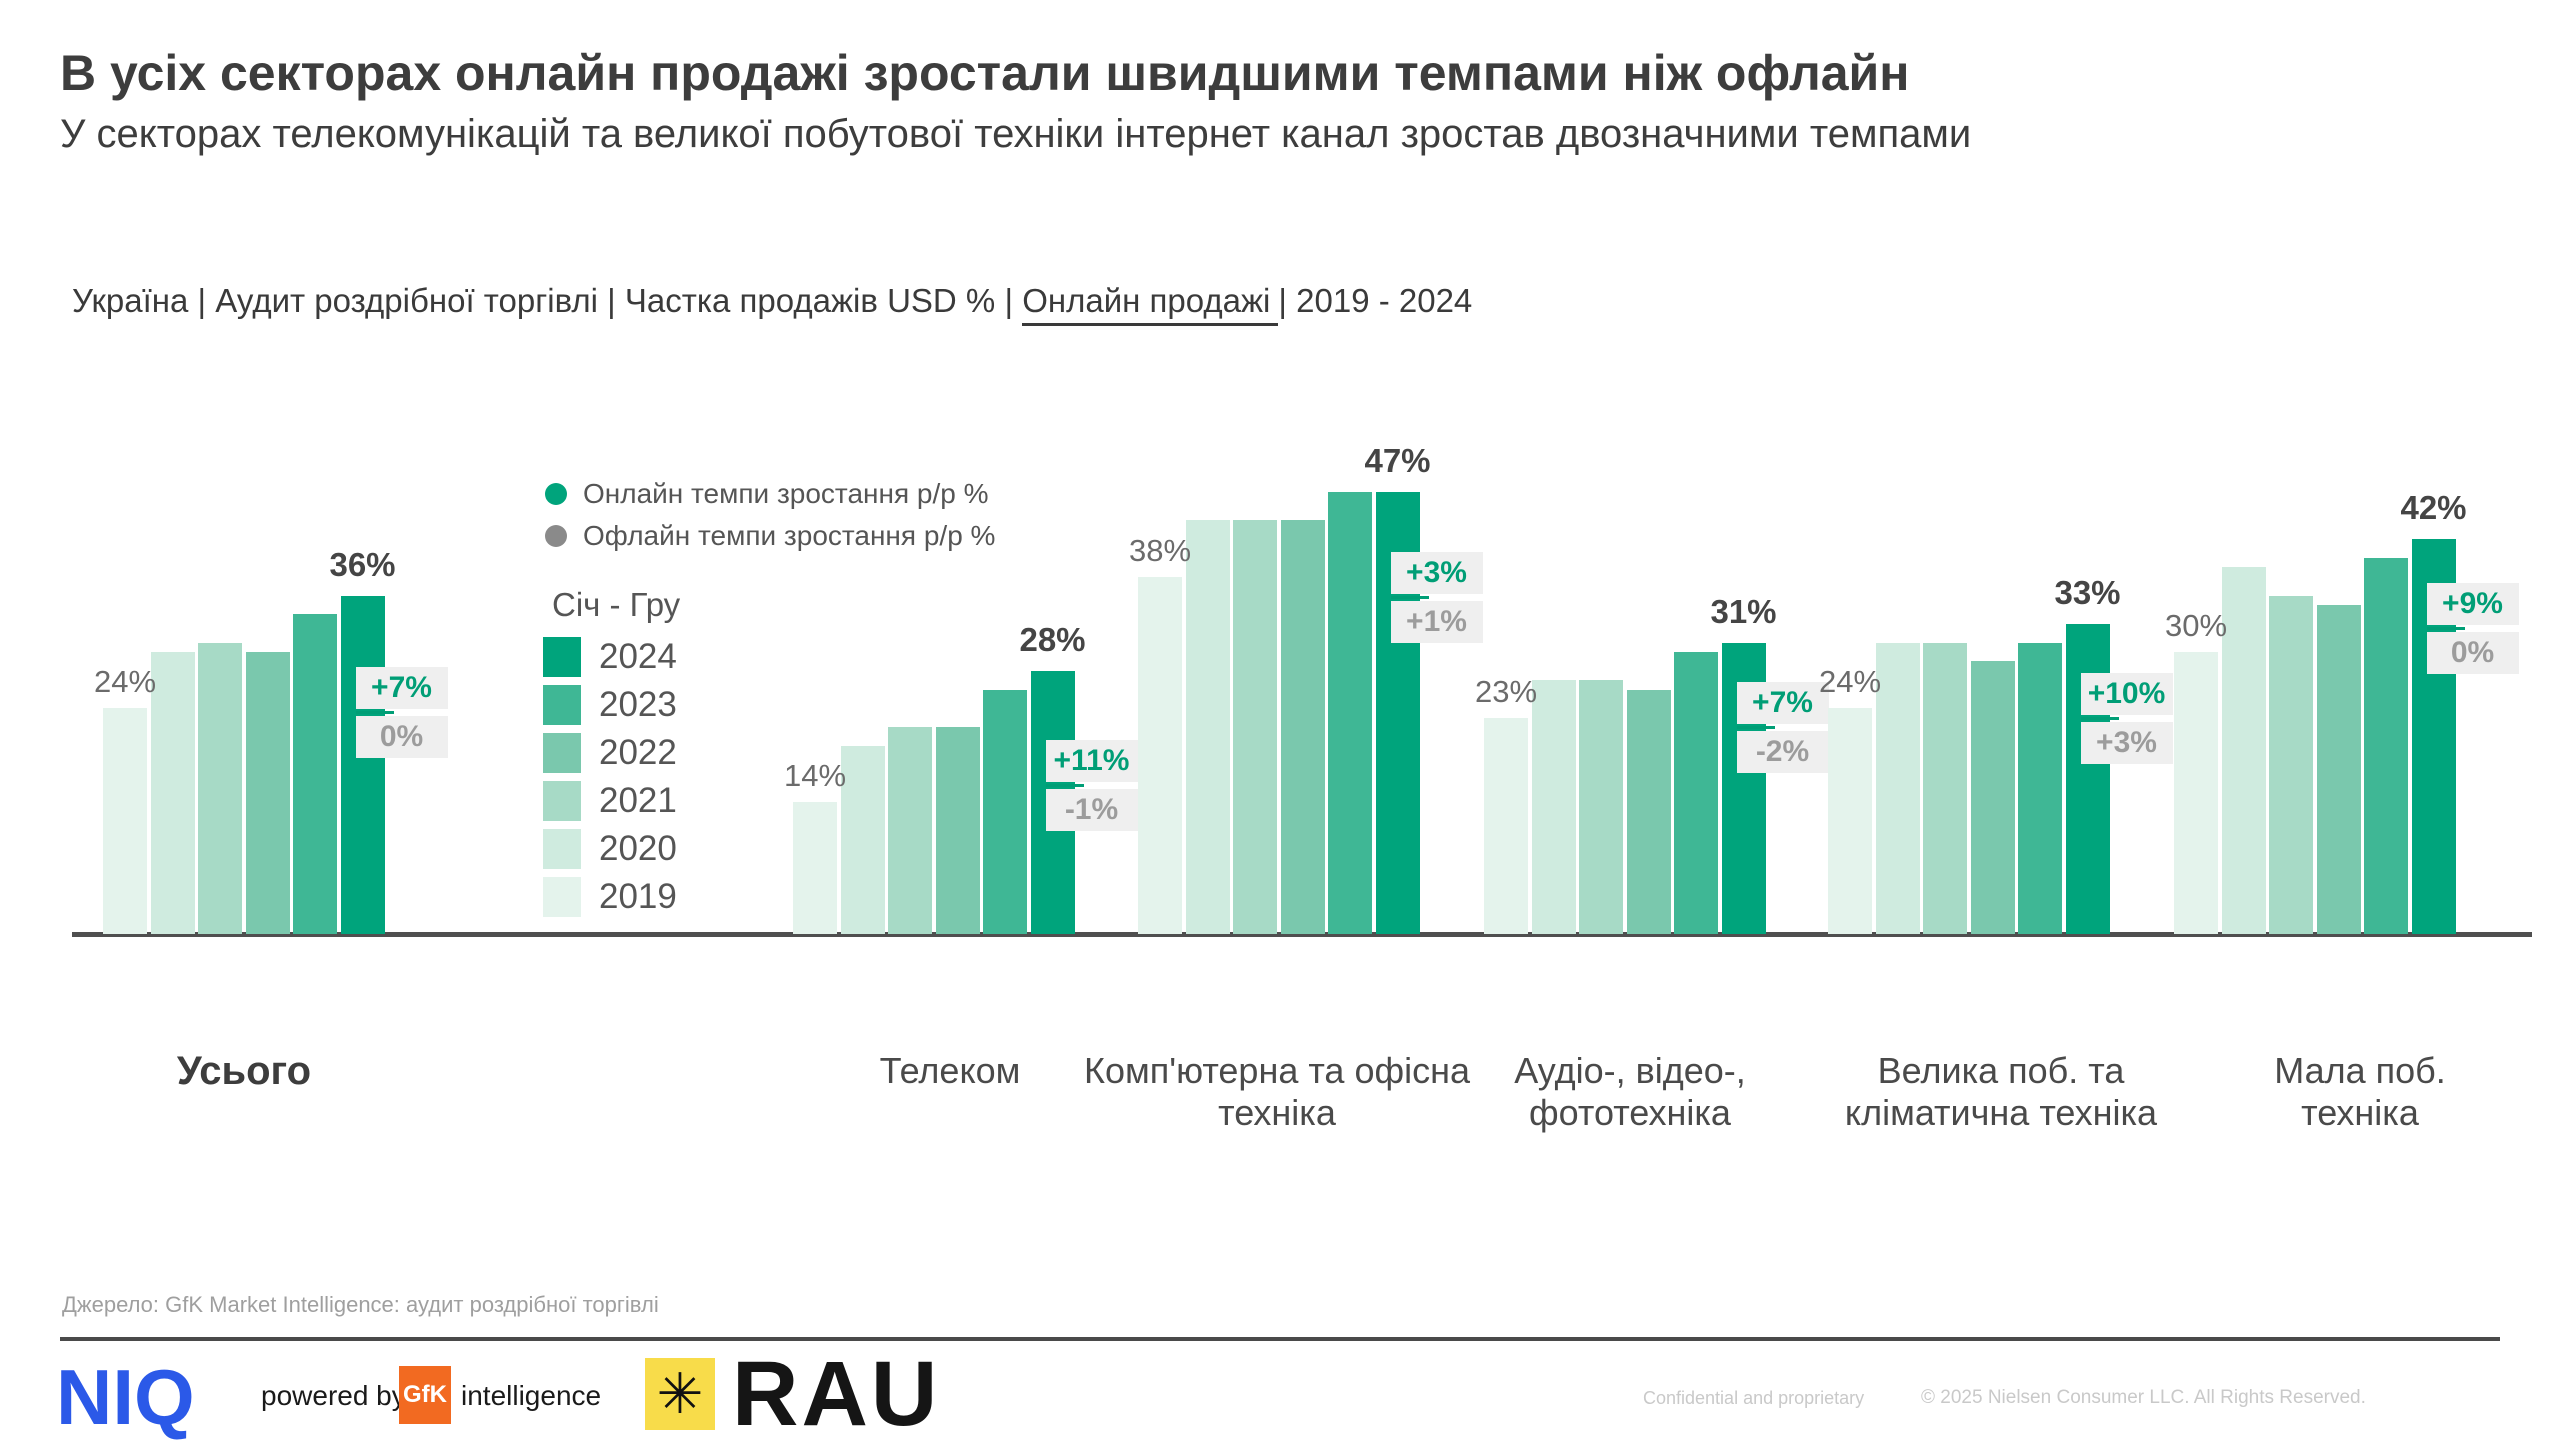 The width and height of the screenshot is (2560, 1440). Describe the element at coordinates (1436, 573) in the screenshot. I see `online-growth-value: +3%` at that location.